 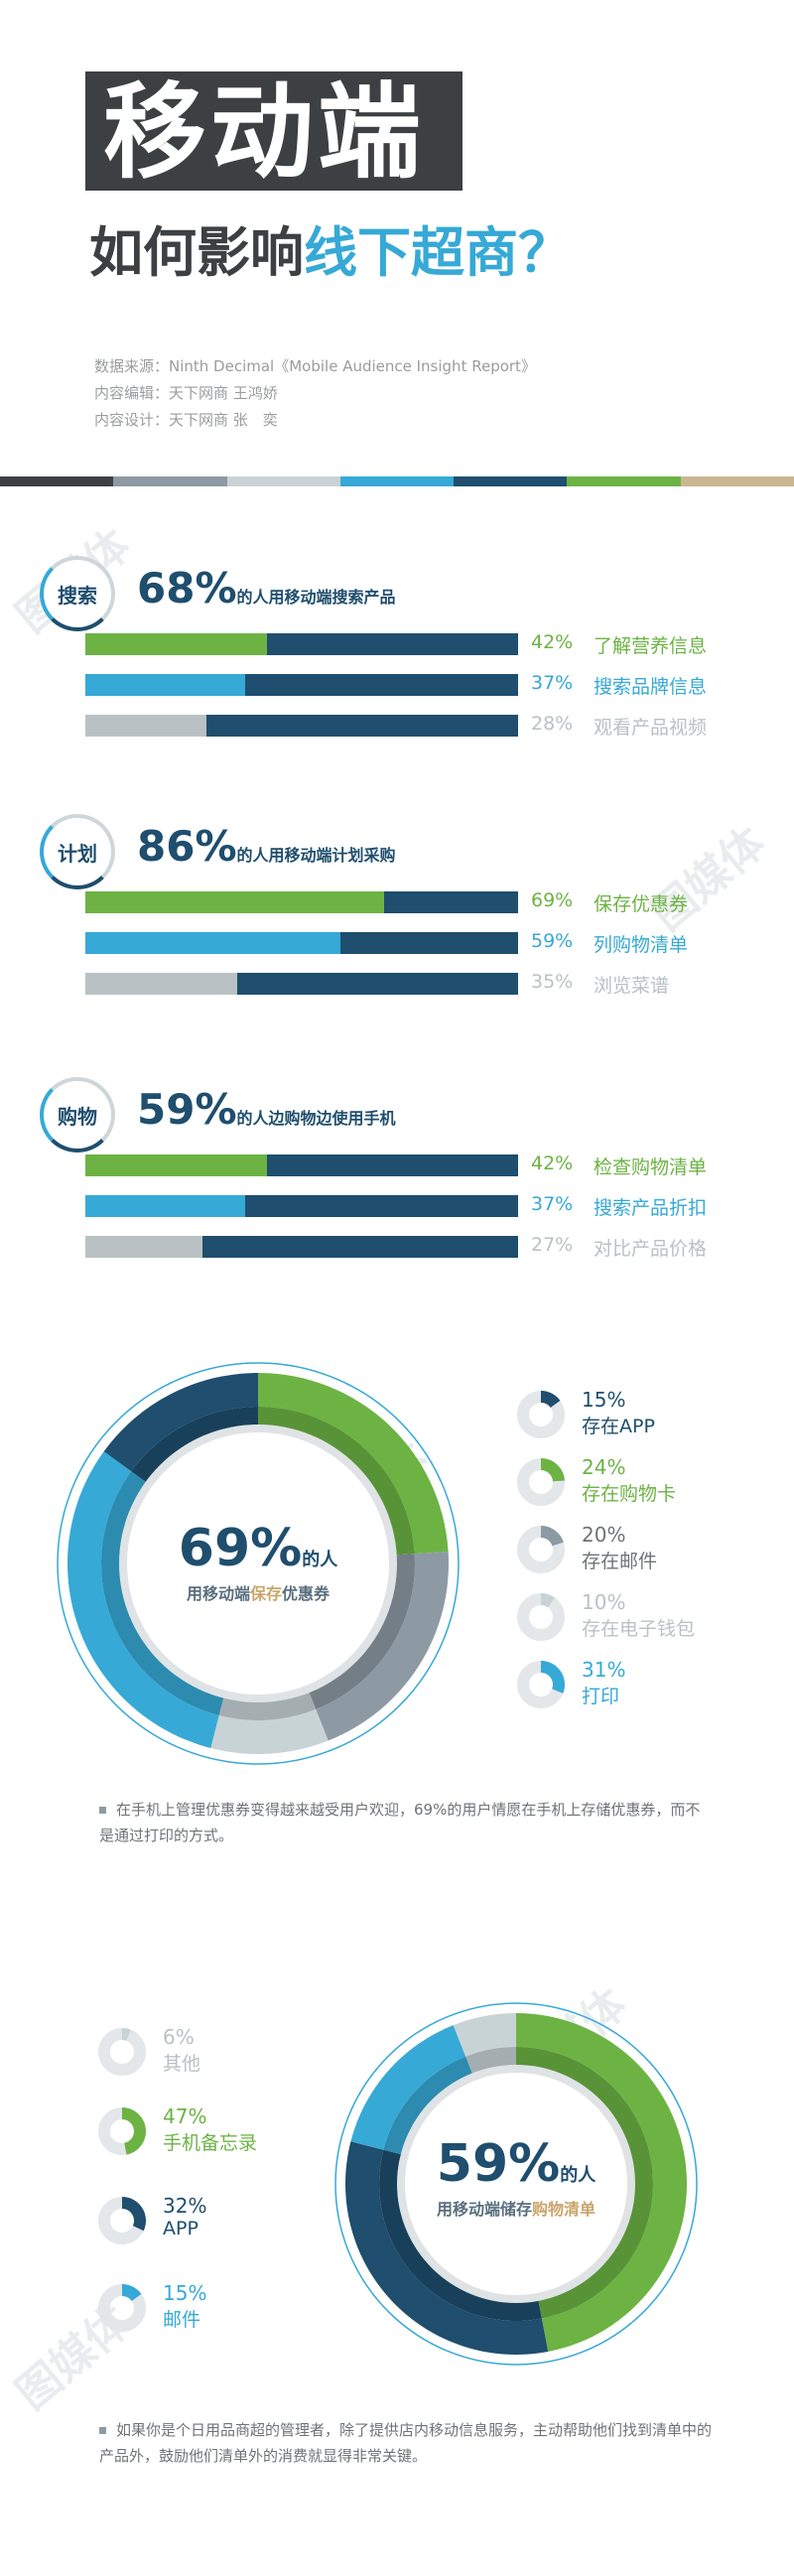 What do you see at coordinates (552, 1204) in the screenshot?
I see `bar-percent: 37%` at bounding box center [552, 1204].